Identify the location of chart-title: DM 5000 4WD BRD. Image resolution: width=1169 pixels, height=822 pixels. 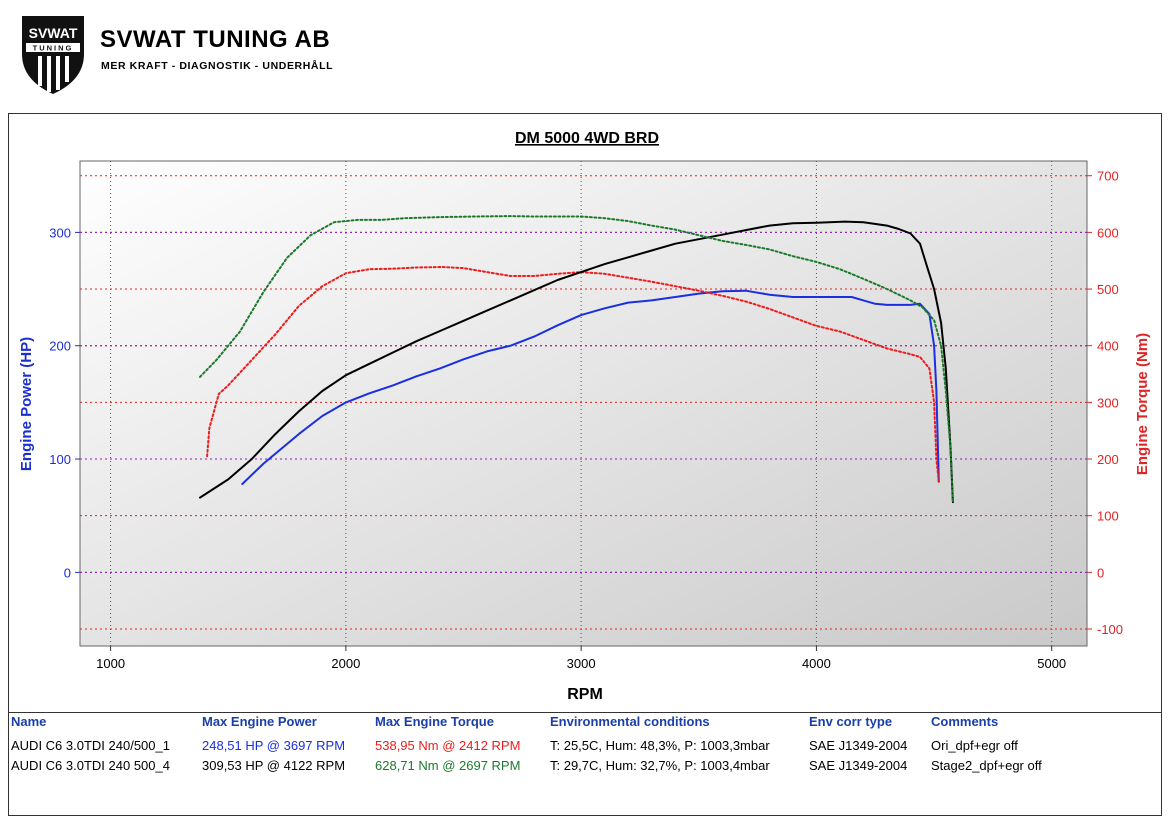
(587, 138).